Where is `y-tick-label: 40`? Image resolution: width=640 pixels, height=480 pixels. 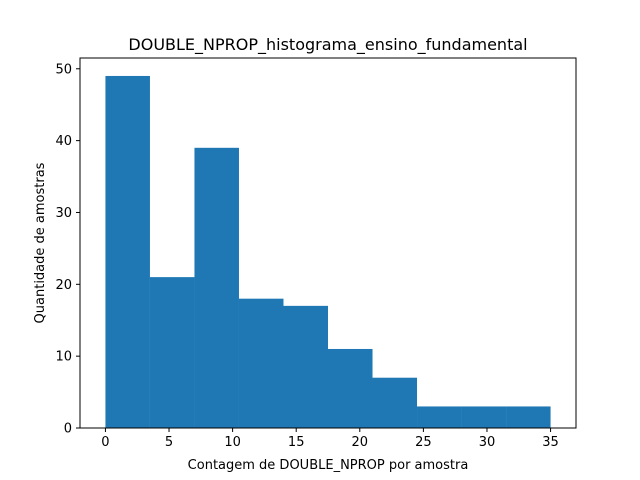
y-tick-label: 40 is located at coordinates (63, 141).